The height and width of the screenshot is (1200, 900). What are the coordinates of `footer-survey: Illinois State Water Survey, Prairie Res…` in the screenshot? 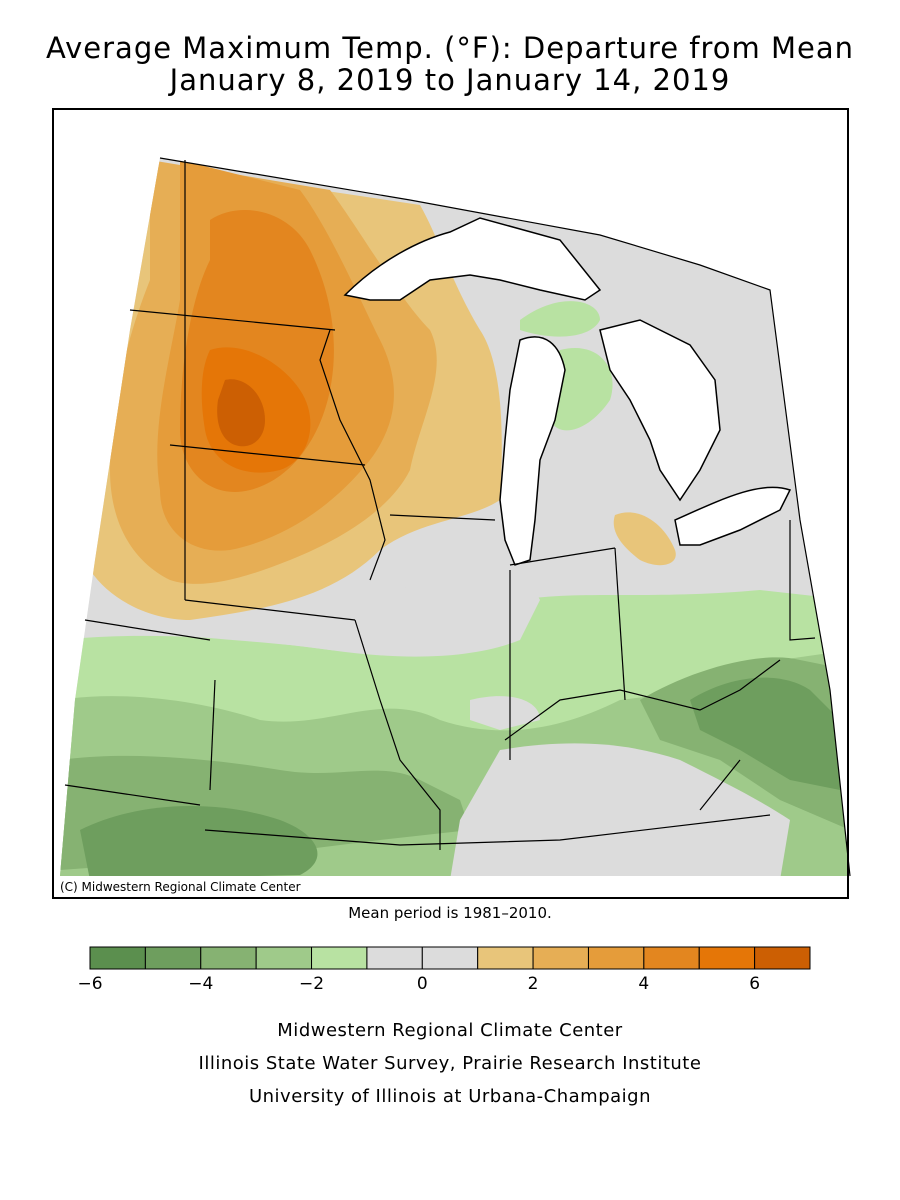 It's located at (450, 1063).